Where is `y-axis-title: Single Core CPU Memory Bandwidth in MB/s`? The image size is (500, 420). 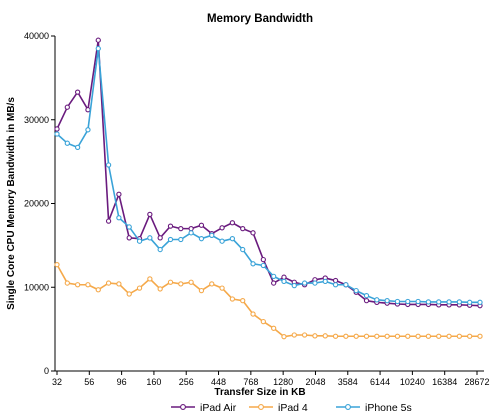
y-axis-title: Single Core CPU Memory Bandwidth in MB/s is located at coordinates (11, 203).